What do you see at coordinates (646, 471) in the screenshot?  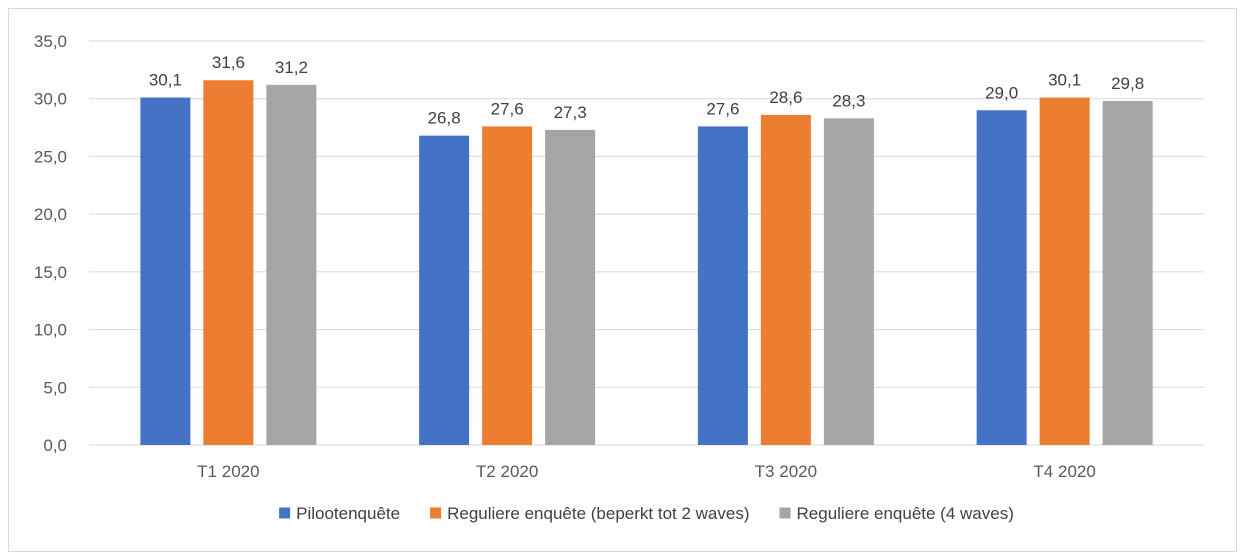 I see `x-axis-ticks: T1 2020 T2 2020 T3 2020 T4 2020` at bounding box center [646, 471].